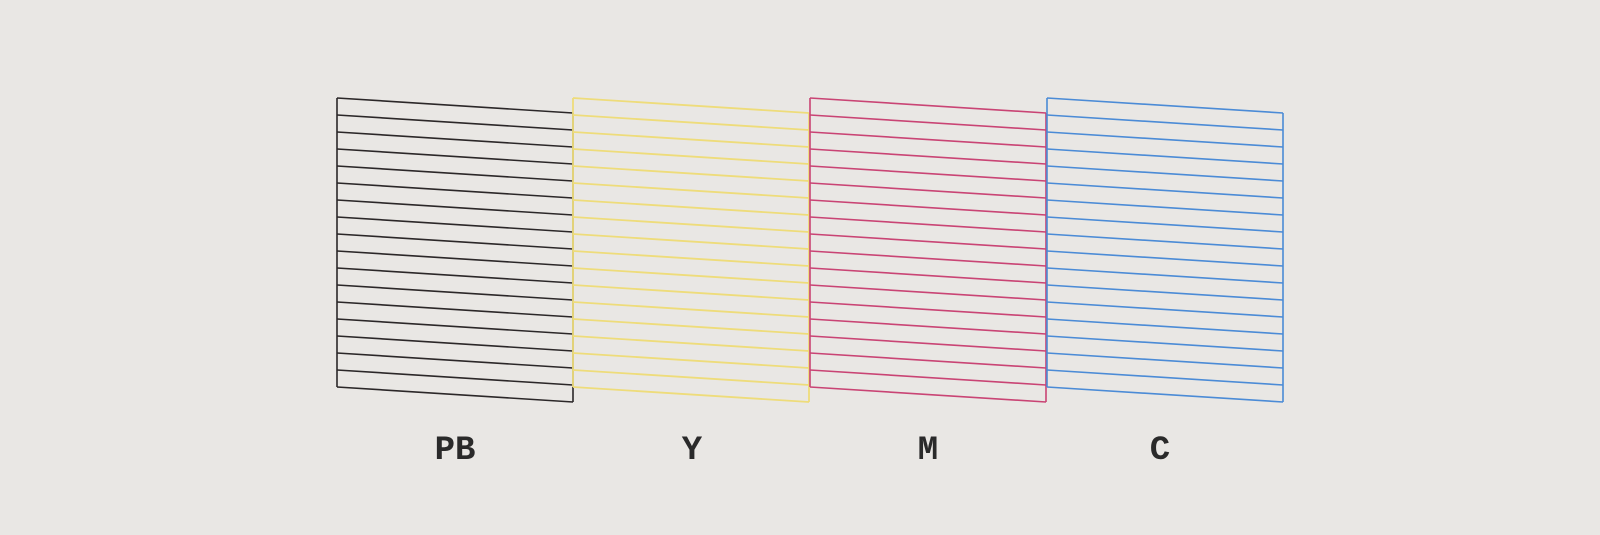  I want to click on nozzle-block-c, so click(1165, 250).